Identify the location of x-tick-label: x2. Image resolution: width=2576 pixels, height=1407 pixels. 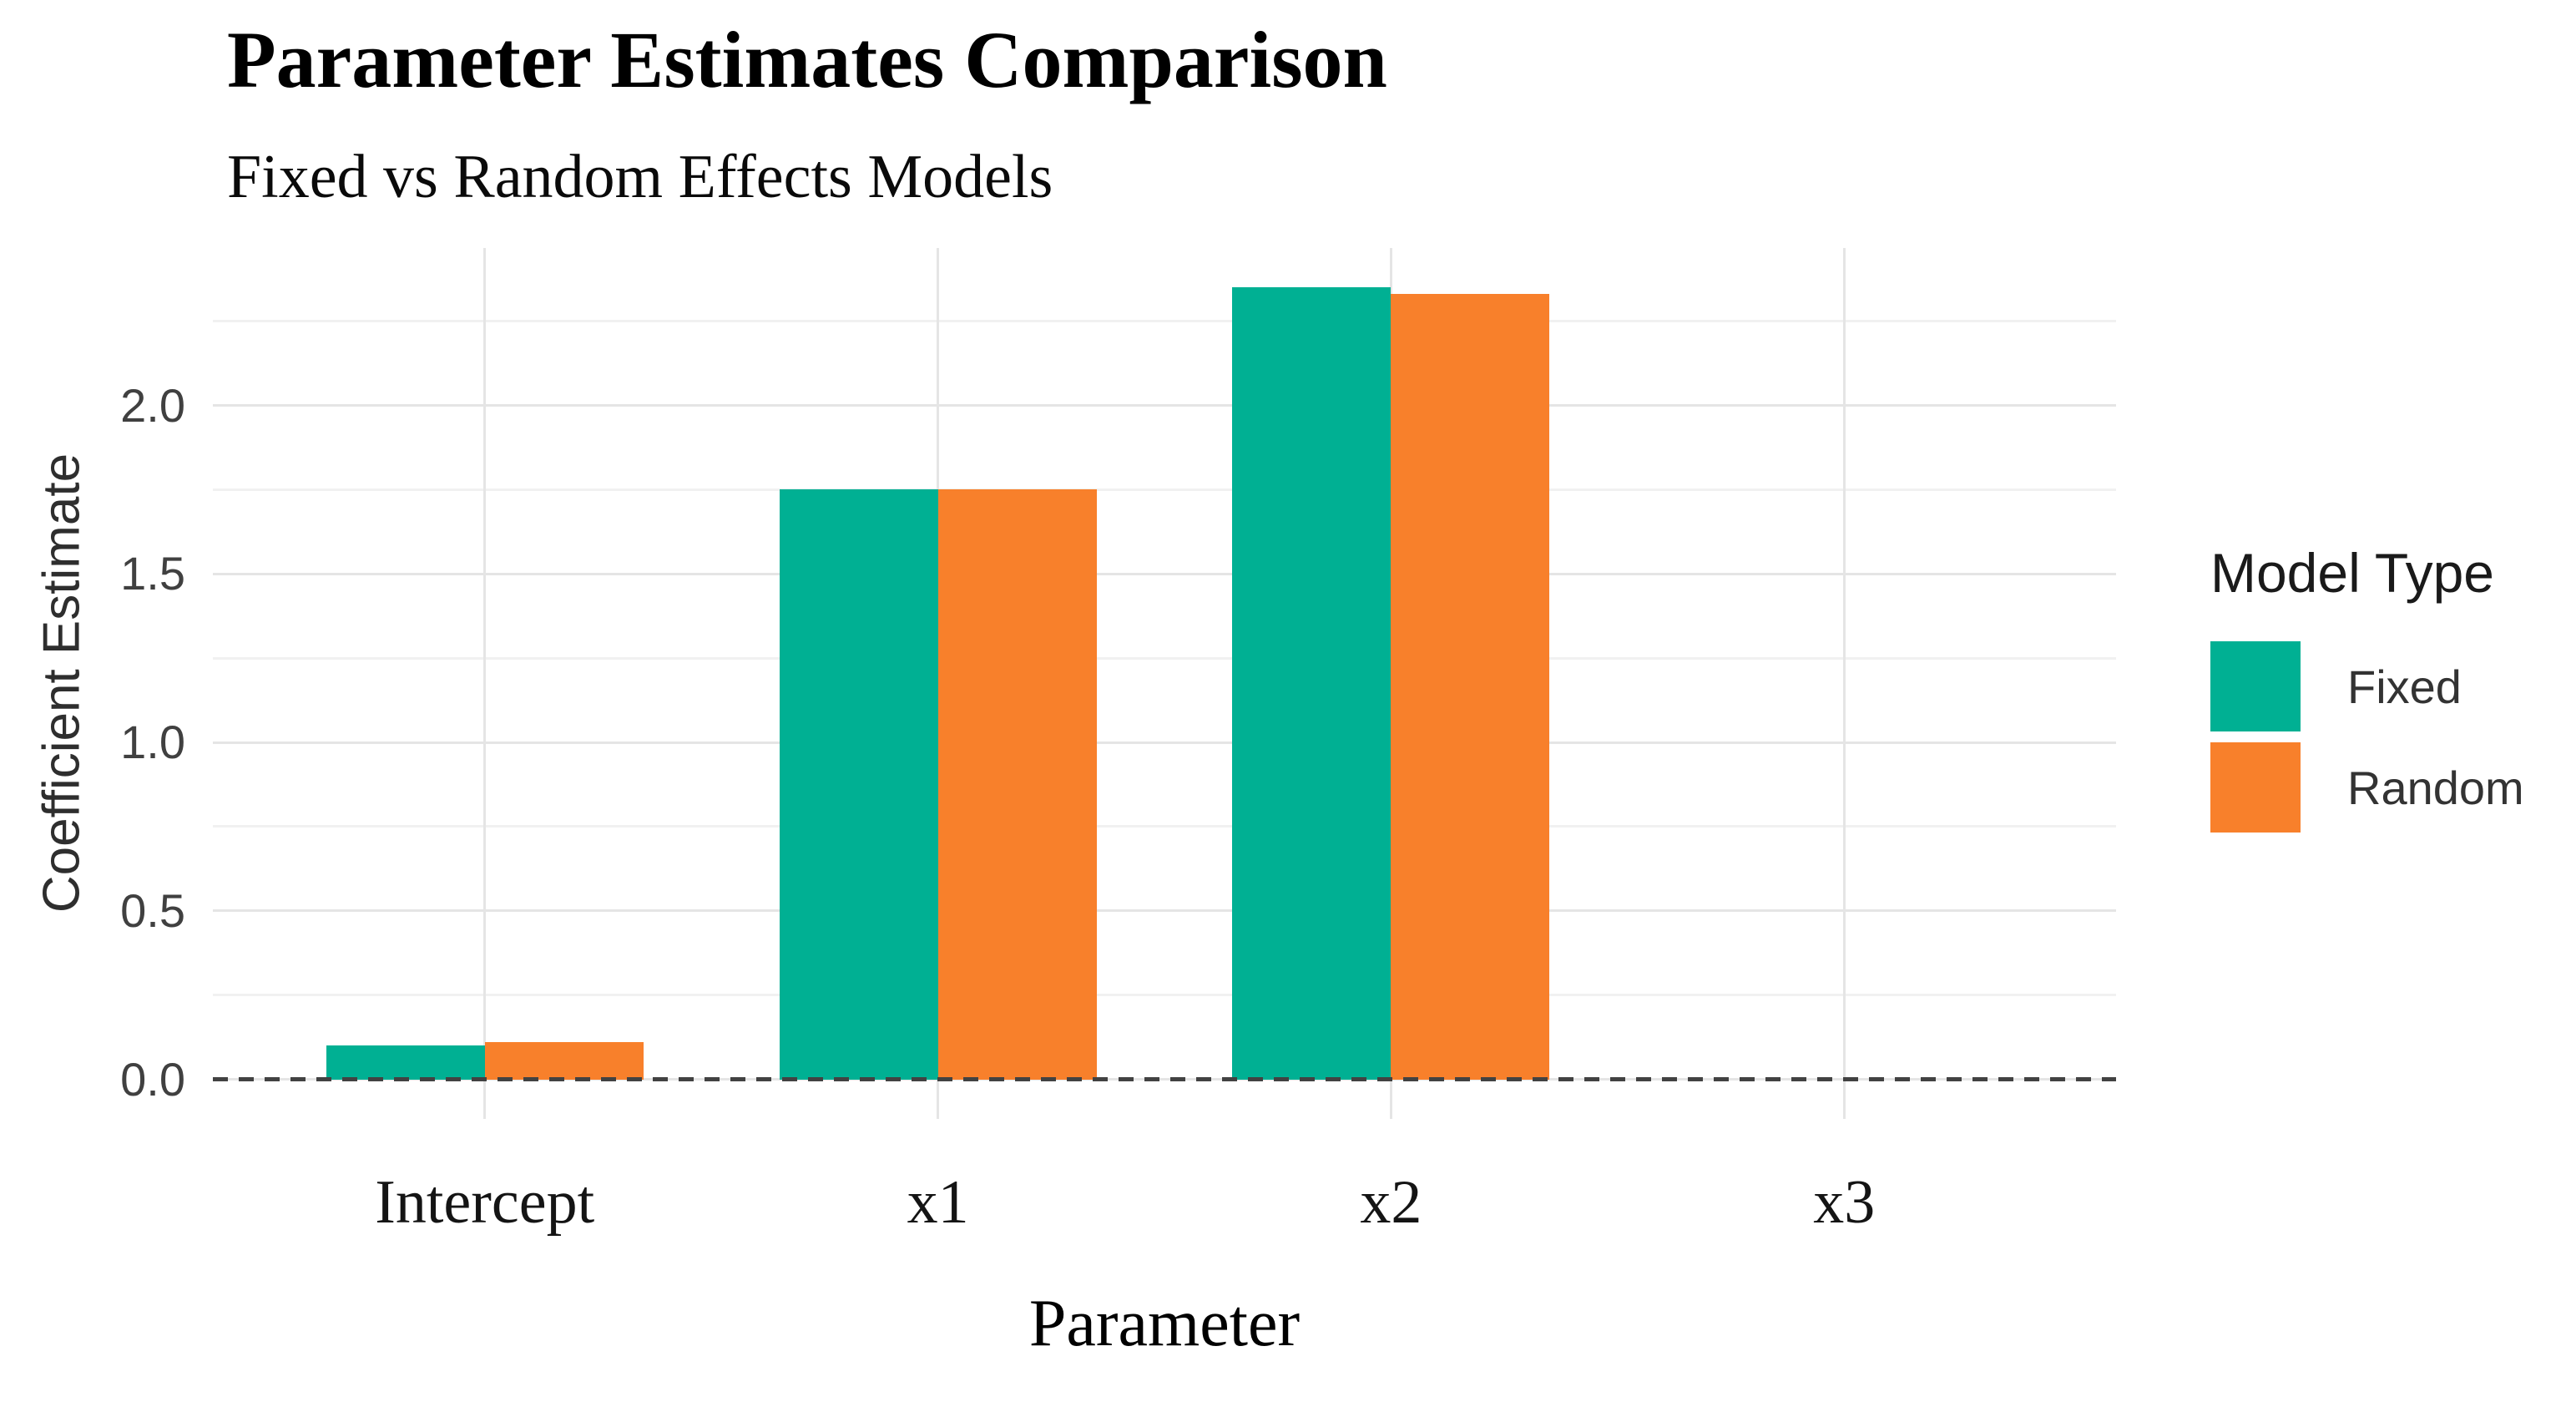
(1391, 1202).